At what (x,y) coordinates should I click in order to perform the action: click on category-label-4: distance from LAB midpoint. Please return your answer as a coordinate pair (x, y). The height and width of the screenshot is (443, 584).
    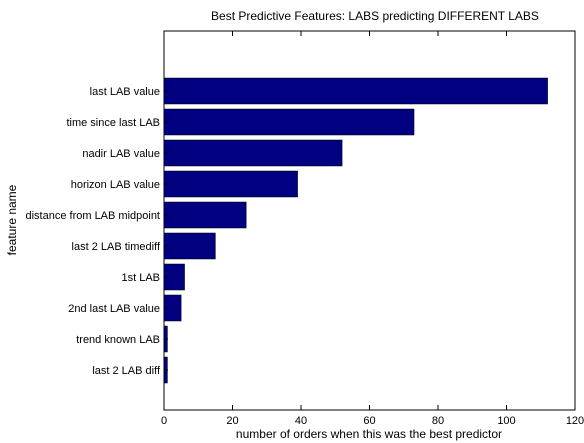
    Looking at the image, I should click on (92, 216).